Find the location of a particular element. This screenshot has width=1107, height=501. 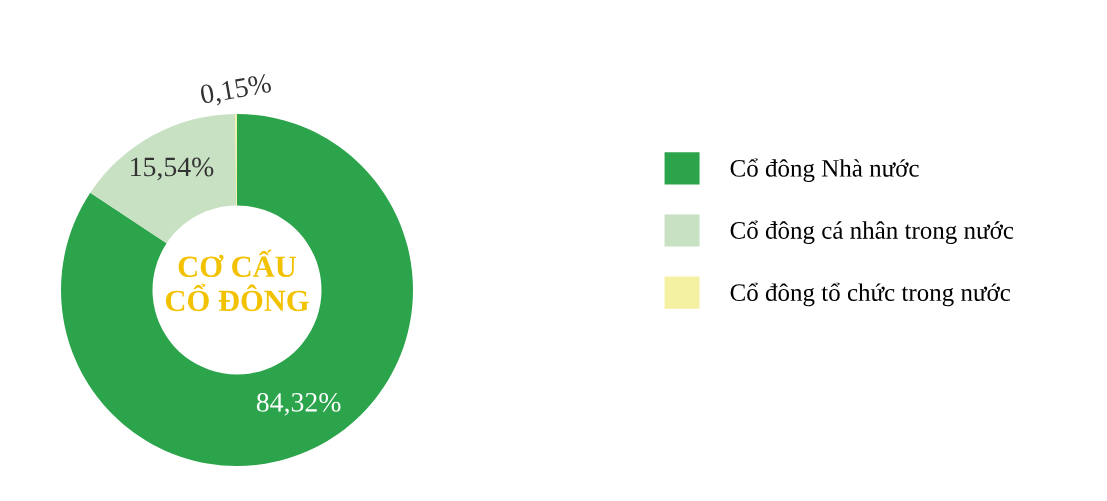

donut-slice is located at coordinates (163, 179).